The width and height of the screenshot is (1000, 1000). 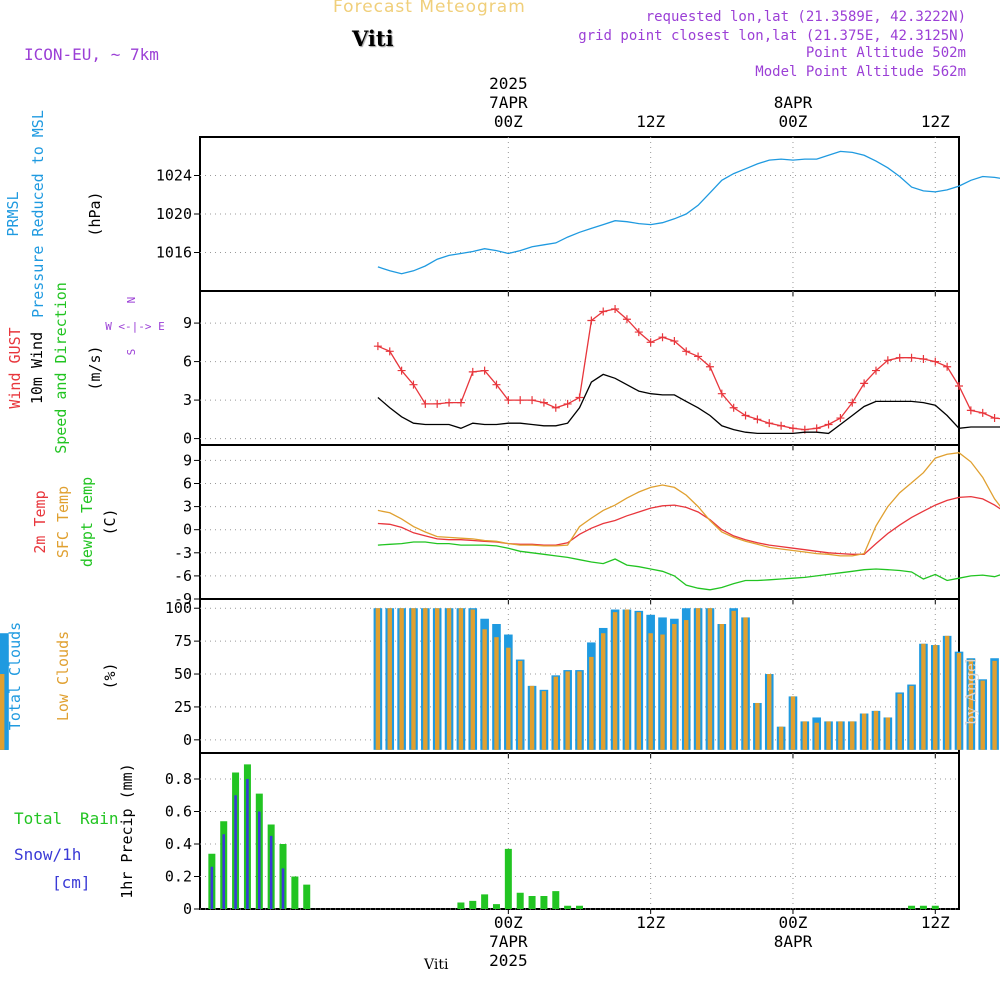 What do you see at coordinates (37, 368) in the screenshot?
I see `axis-label: 10m Wind` at bounding box center [37, 368].